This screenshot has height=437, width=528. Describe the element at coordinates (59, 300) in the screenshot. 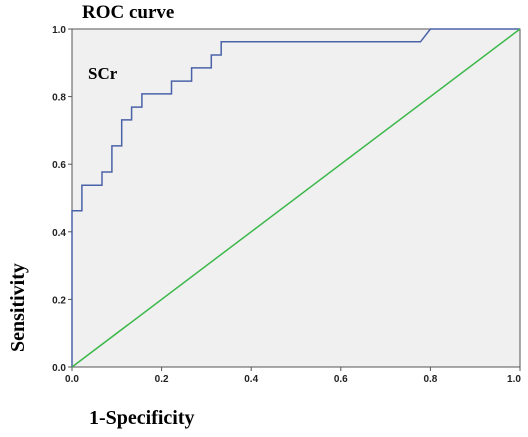

I see `y-tick-label: 0.2` at that location.